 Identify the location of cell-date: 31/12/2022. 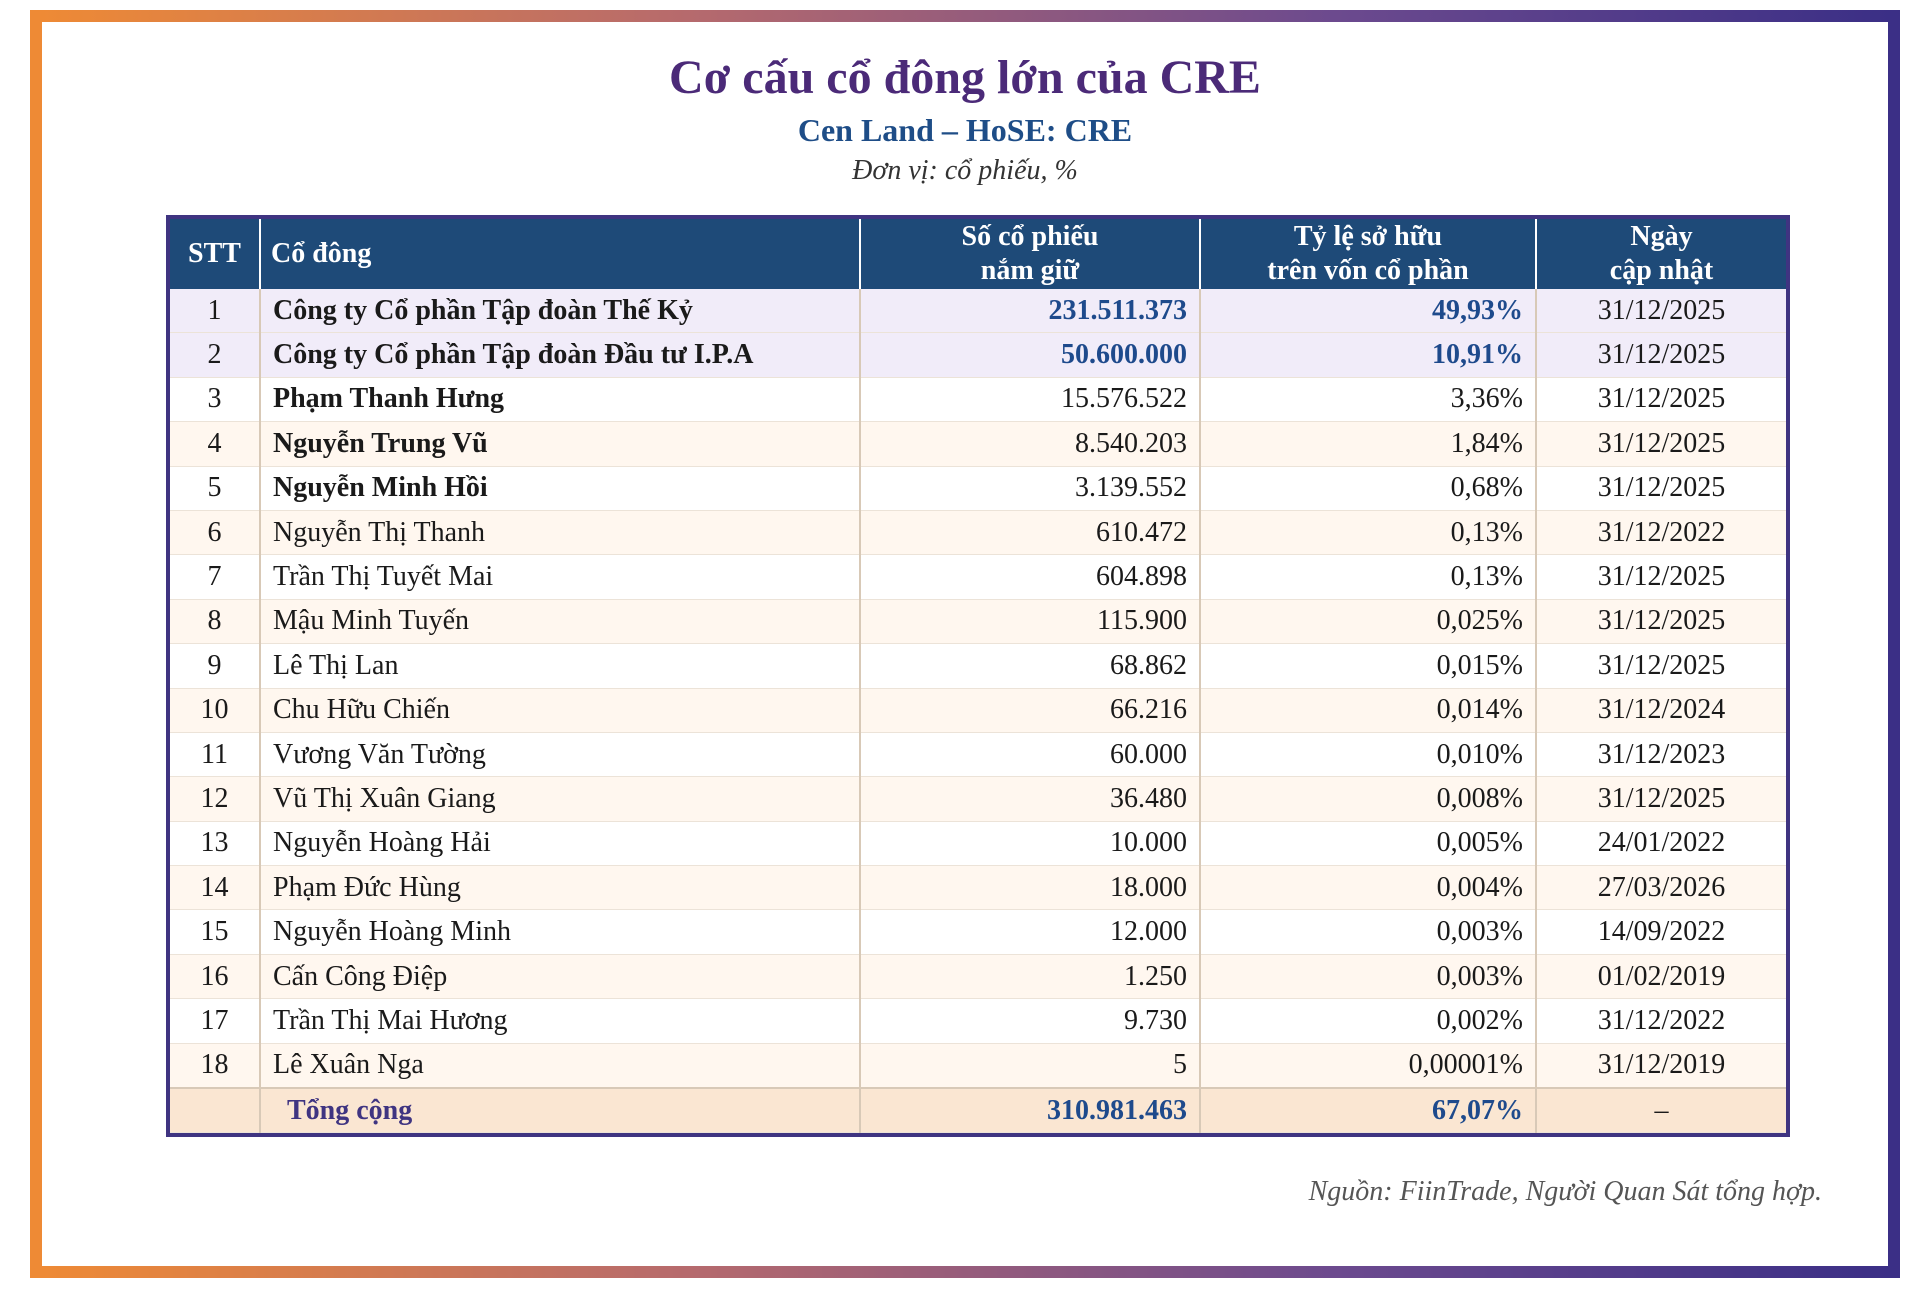
(1661, 533).